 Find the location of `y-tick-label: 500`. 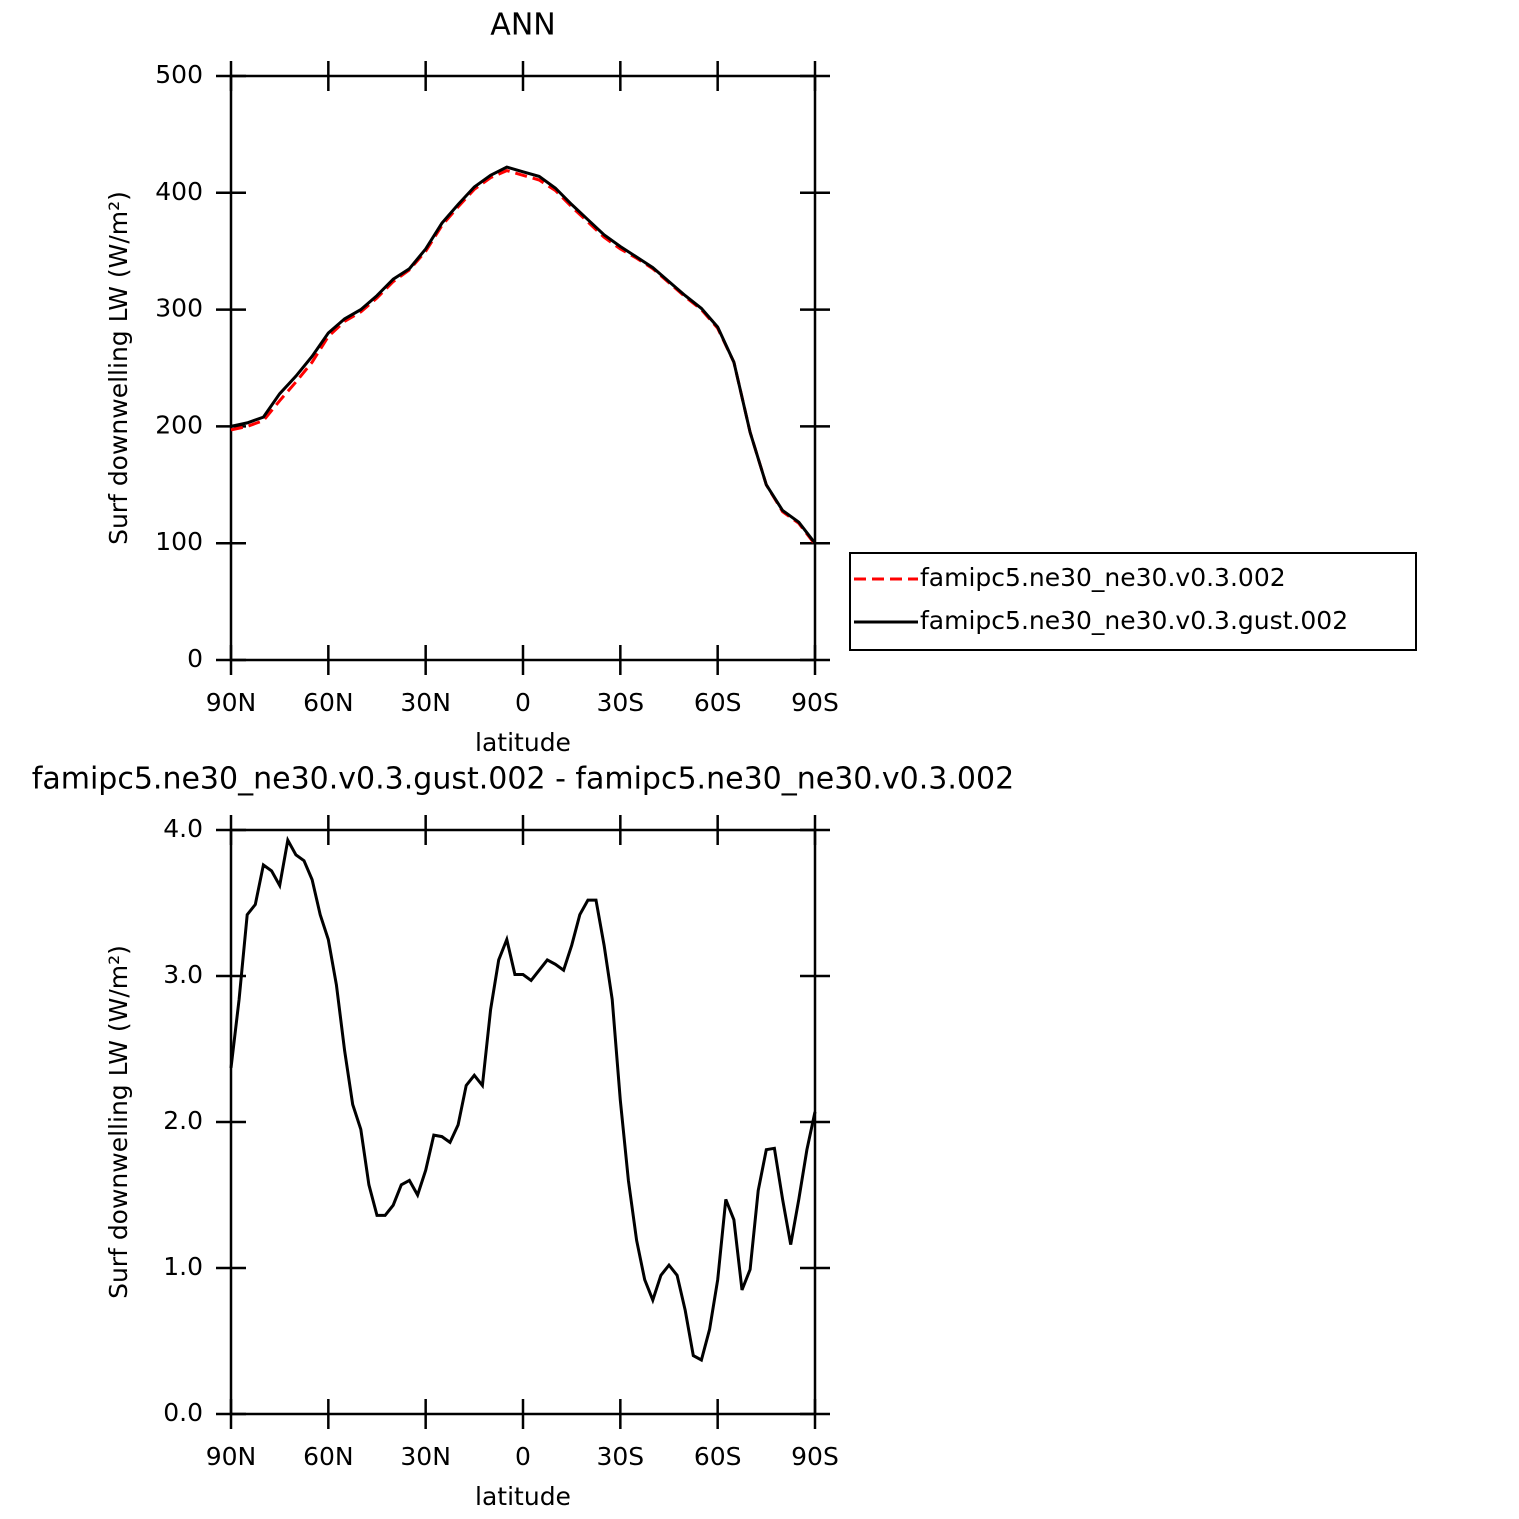

y-tick-label: 500 is located at coordinates (179, 74).